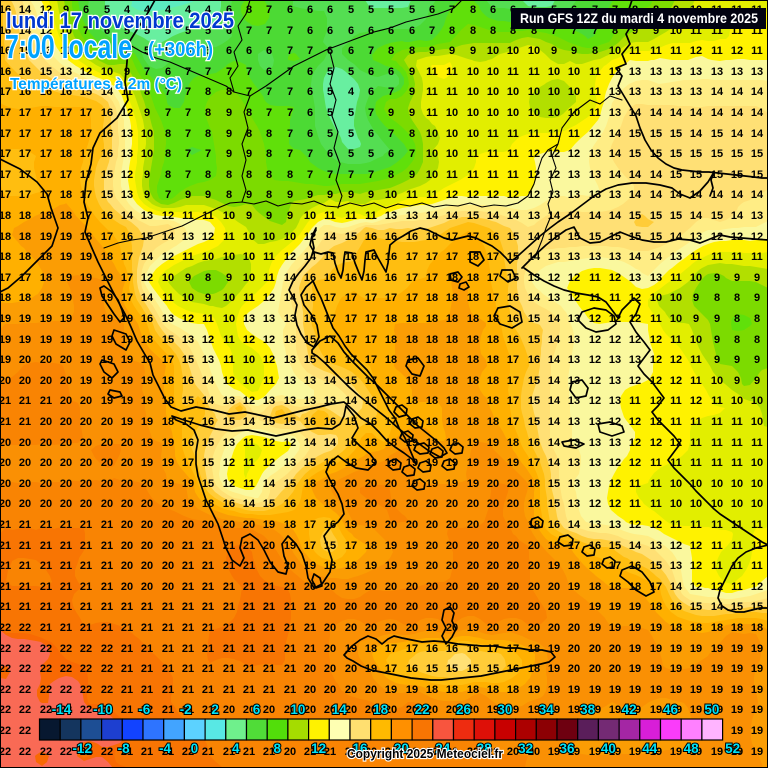  I want to click on svg-text: Températures à 2m (°C), so click(96, 84).